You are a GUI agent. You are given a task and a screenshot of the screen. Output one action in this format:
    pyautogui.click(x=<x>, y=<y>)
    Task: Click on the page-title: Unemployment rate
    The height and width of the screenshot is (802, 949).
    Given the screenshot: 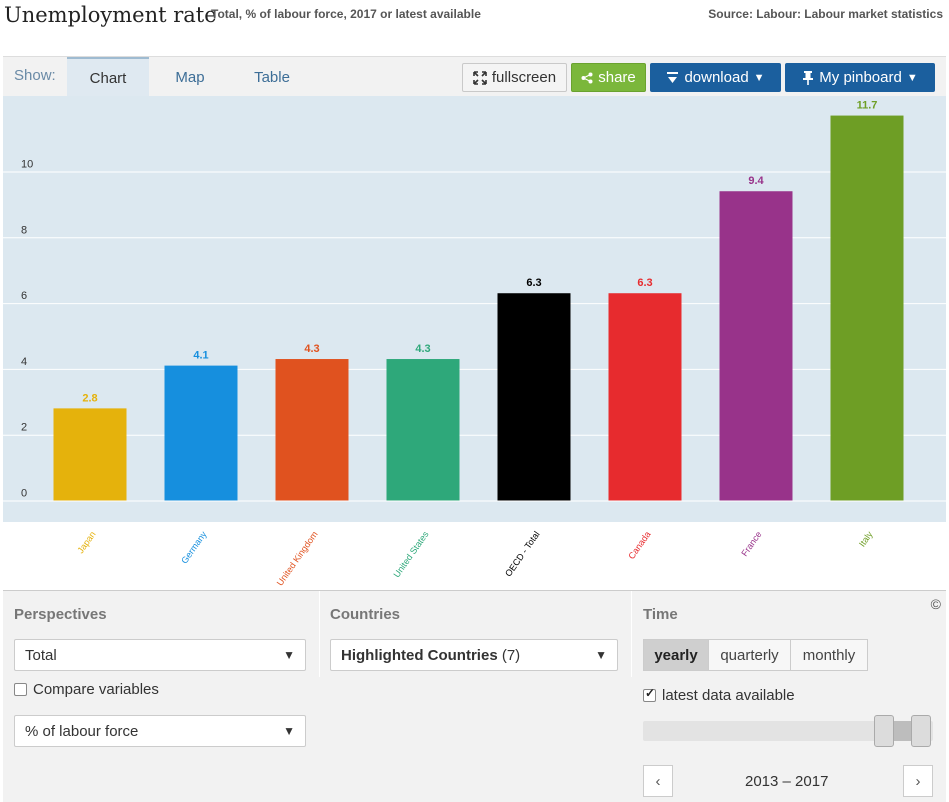 What is the action you would take?
    pyautogui.click(x=110, y=15)
    